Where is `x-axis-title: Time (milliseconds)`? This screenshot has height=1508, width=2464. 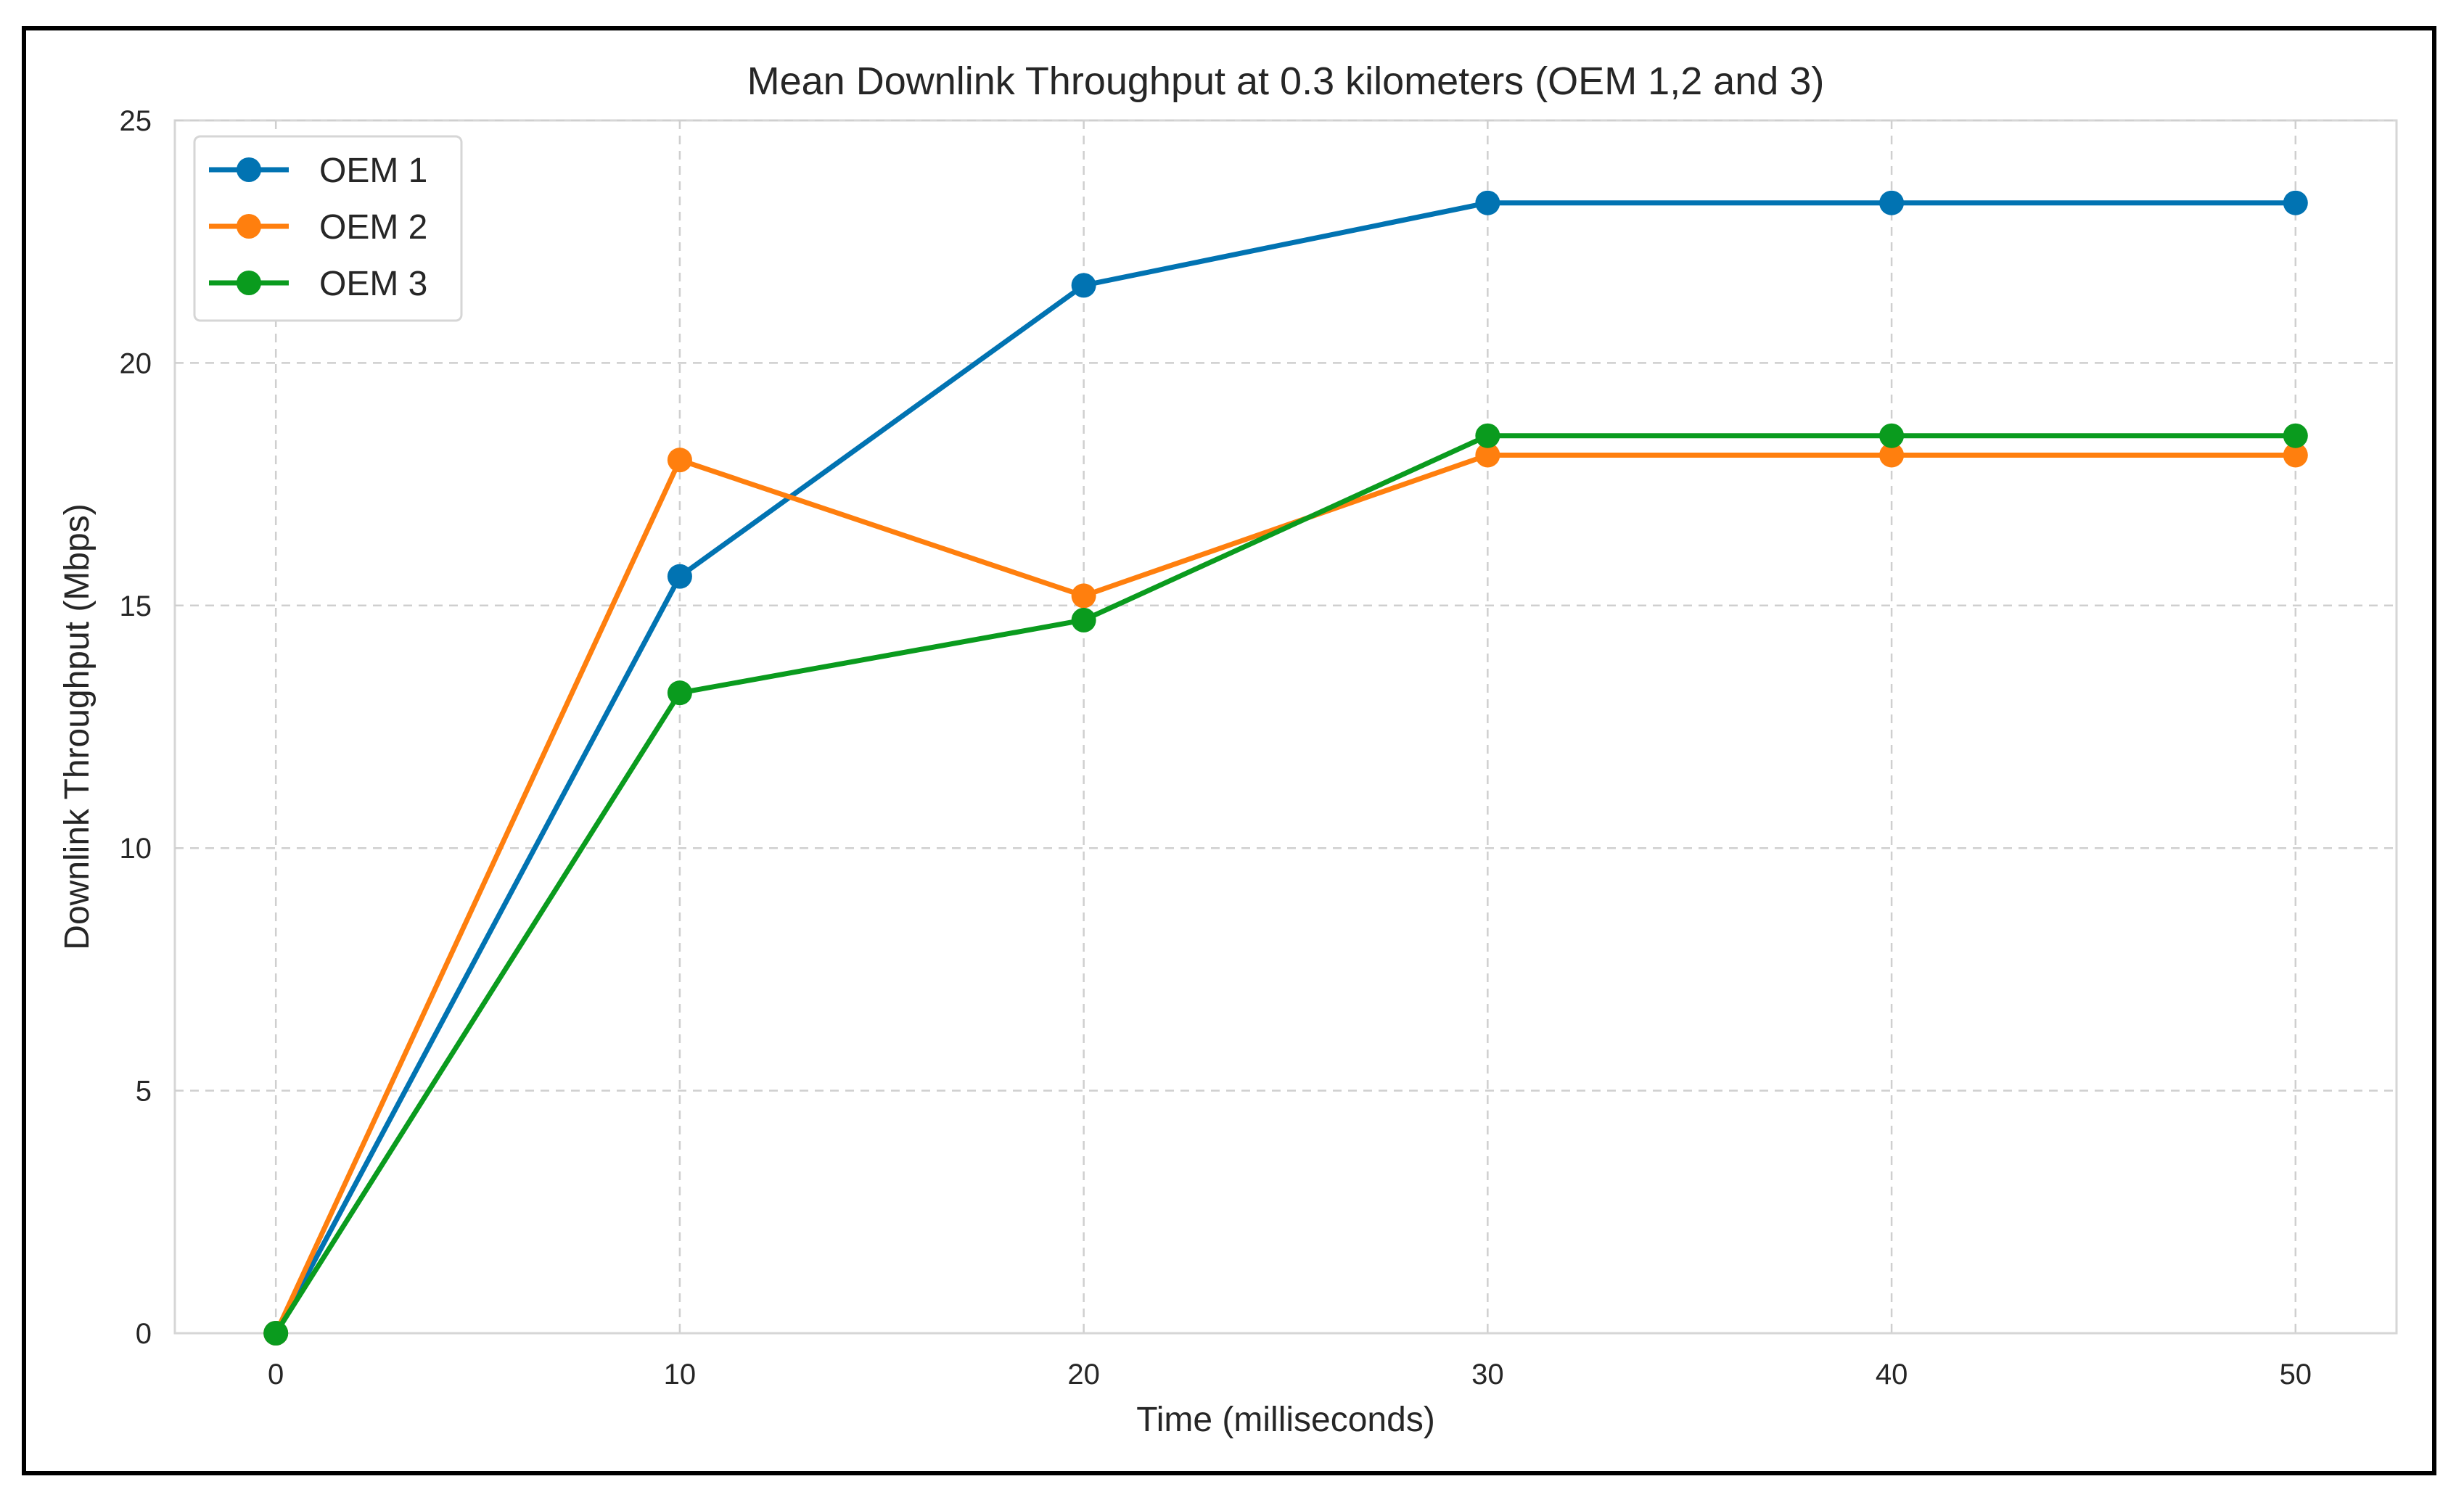 x-axis-title: Time (milliseconds) is located at coordinates (1286, 1420).